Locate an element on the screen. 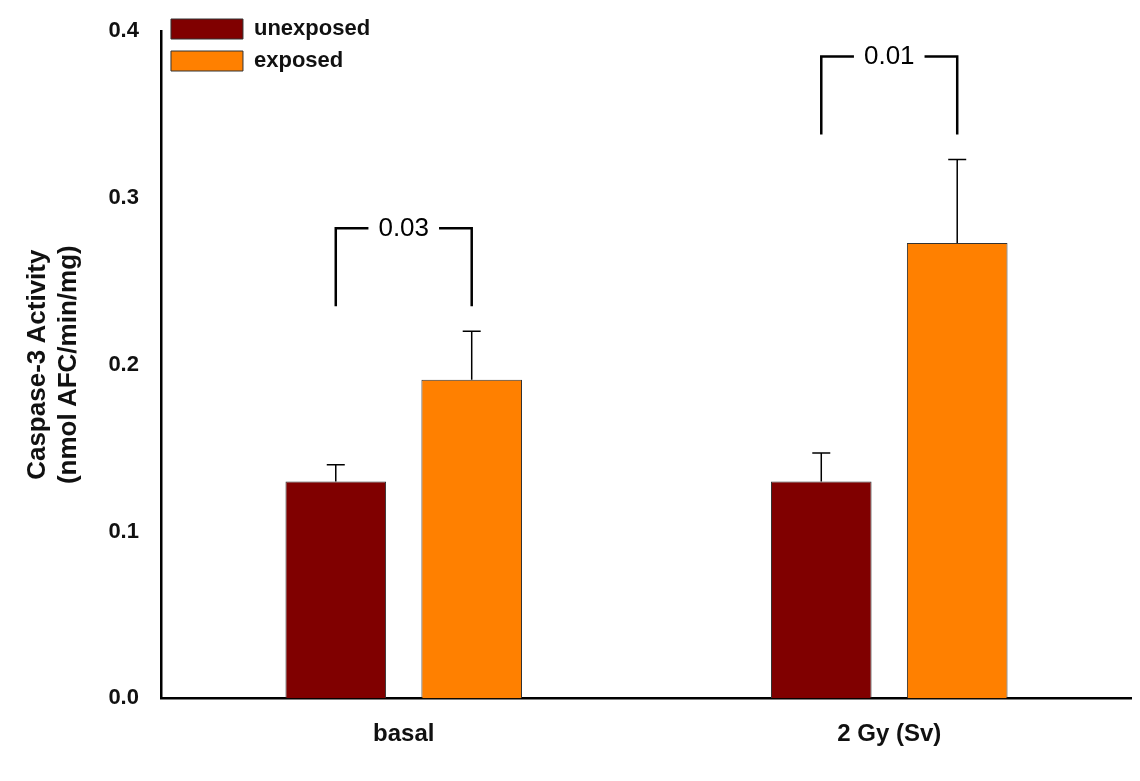  legend-label: exposed is located at coordinates (298, 60).